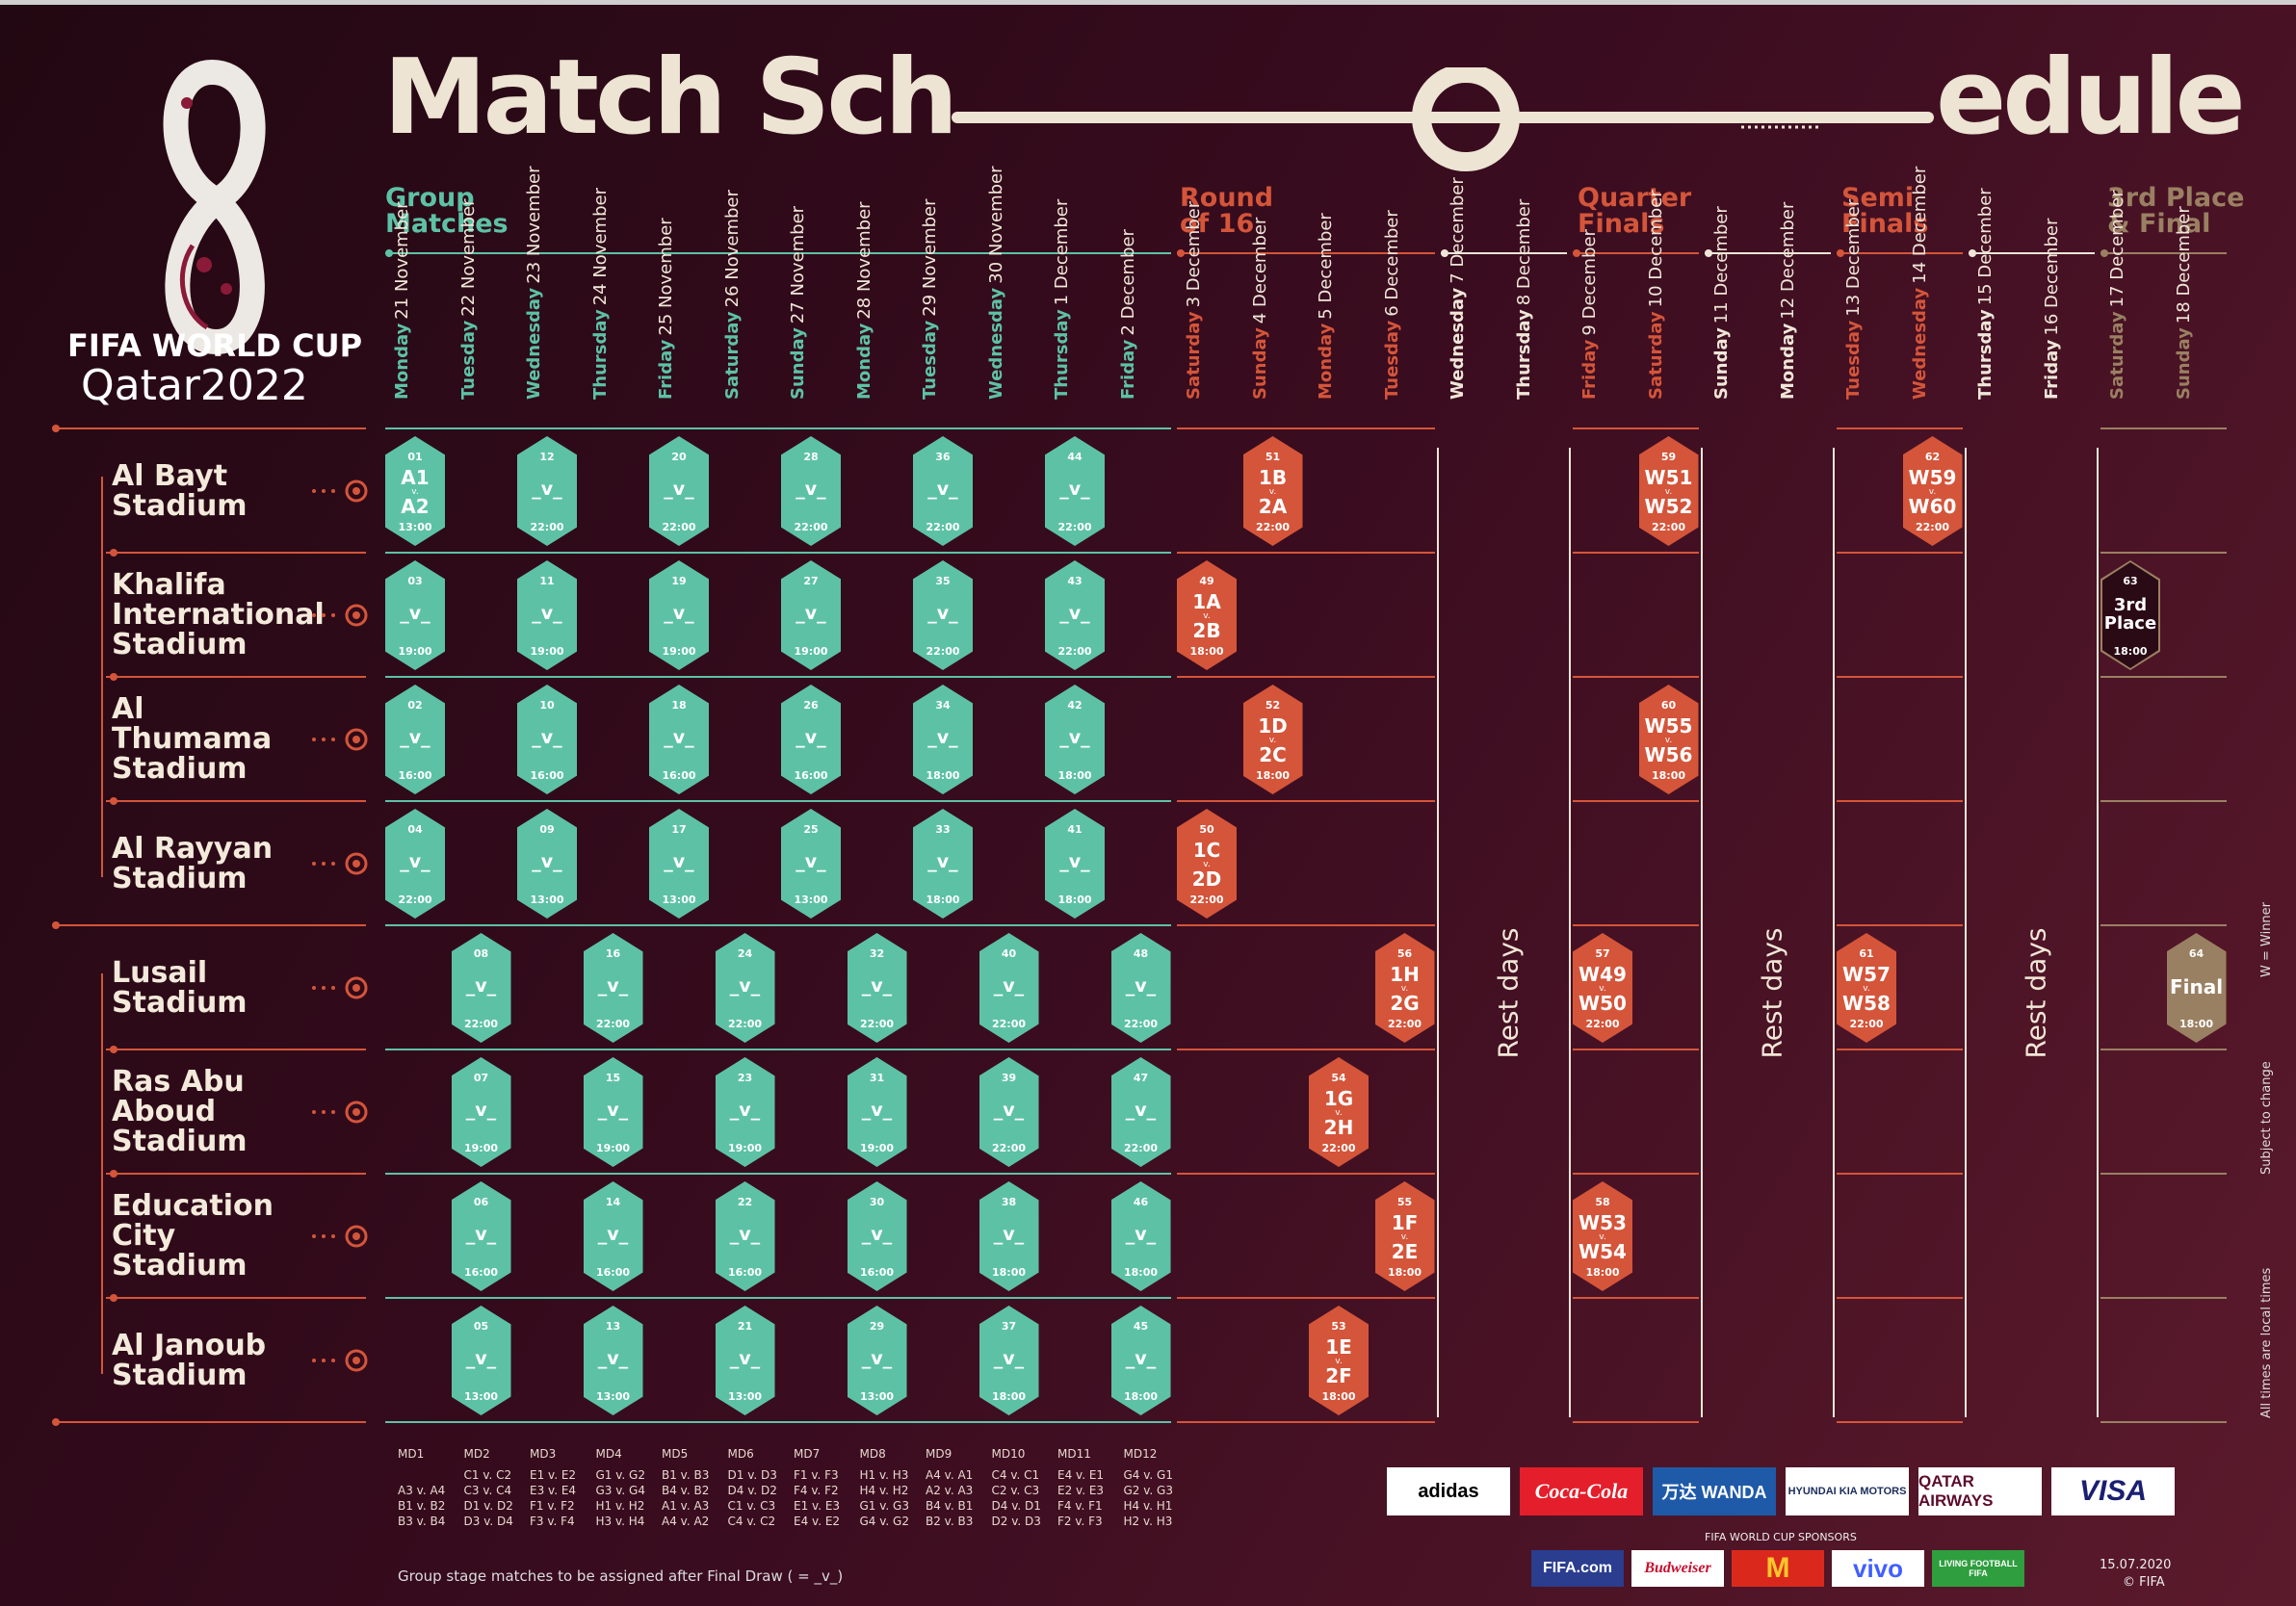  What do you see at coordinates (811, 615) in the screenshot?
I see `match-27: 27 _v_ 19:00` at bounding box center [811, 615].